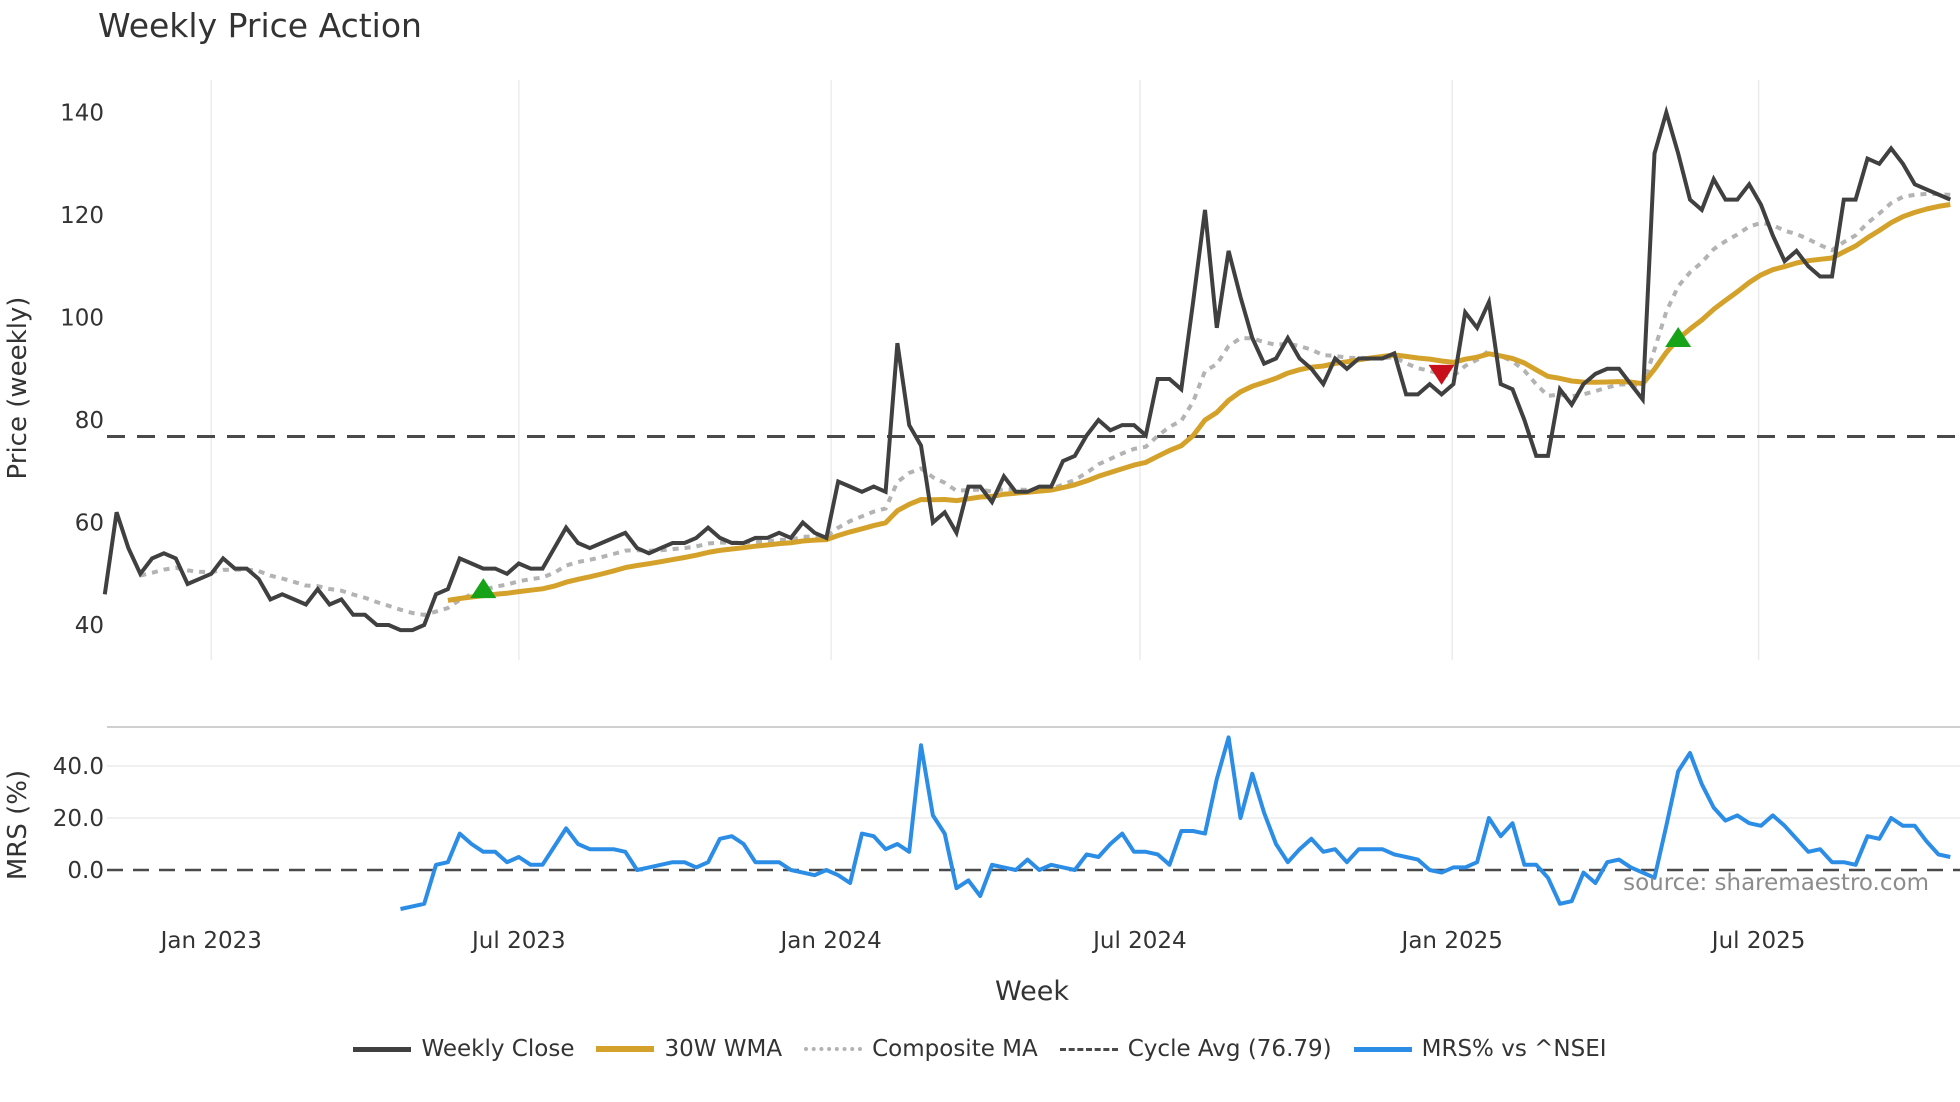  Describe the element at coordinates (829, 941) in the screenshot. I see `svg-text: Jan 2024` at that location.